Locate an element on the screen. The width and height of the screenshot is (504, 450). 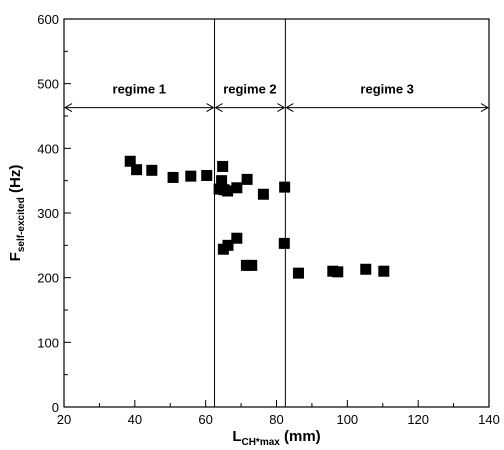
data-points is located at coordinates (257, 217).